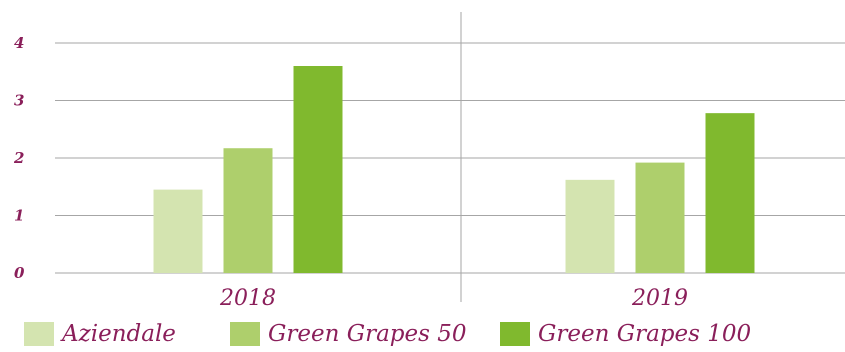  What do you see at coordinates (367, 334) in the screenshot?
I see `legend-label-green-grapes-50: Green Grapes 50` at bounding box center [367, 334].